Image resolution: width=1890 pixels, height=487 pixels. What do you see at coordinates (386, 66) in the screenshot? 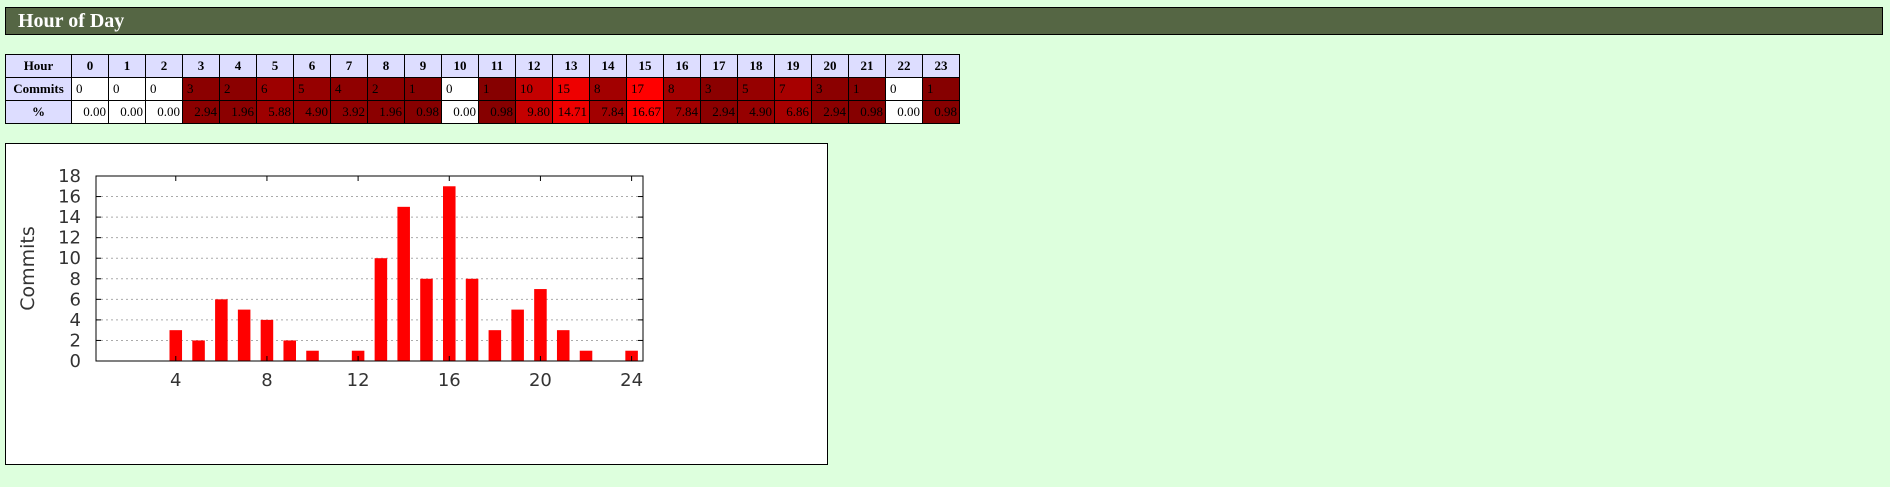
I see `hour-header: 8` at bounding box center [386, 66].